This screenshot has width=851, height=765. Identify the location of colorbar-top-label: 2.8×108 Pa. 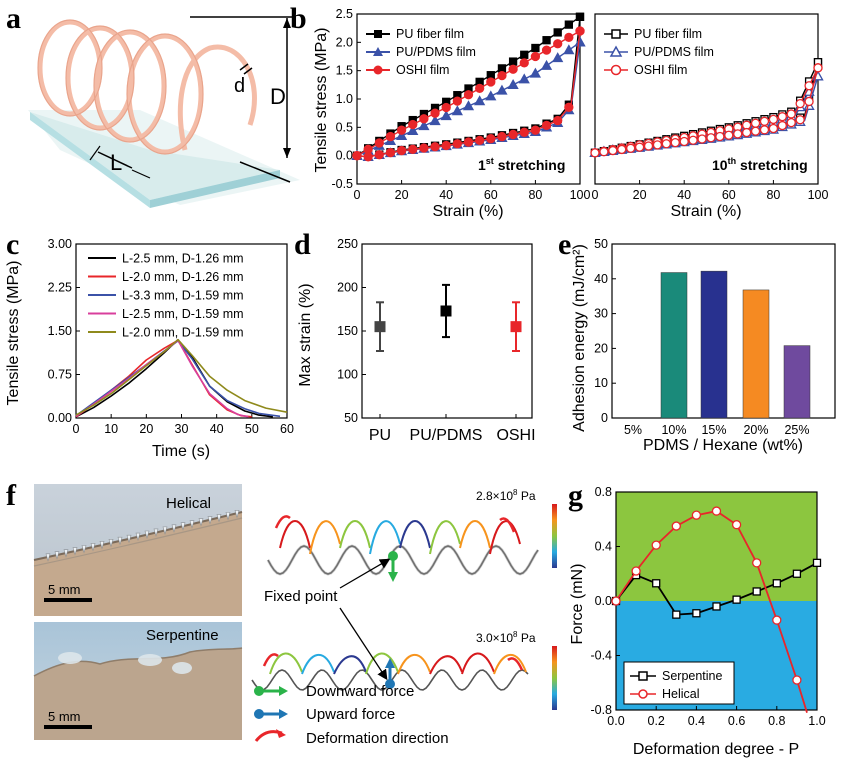
(506, 495).